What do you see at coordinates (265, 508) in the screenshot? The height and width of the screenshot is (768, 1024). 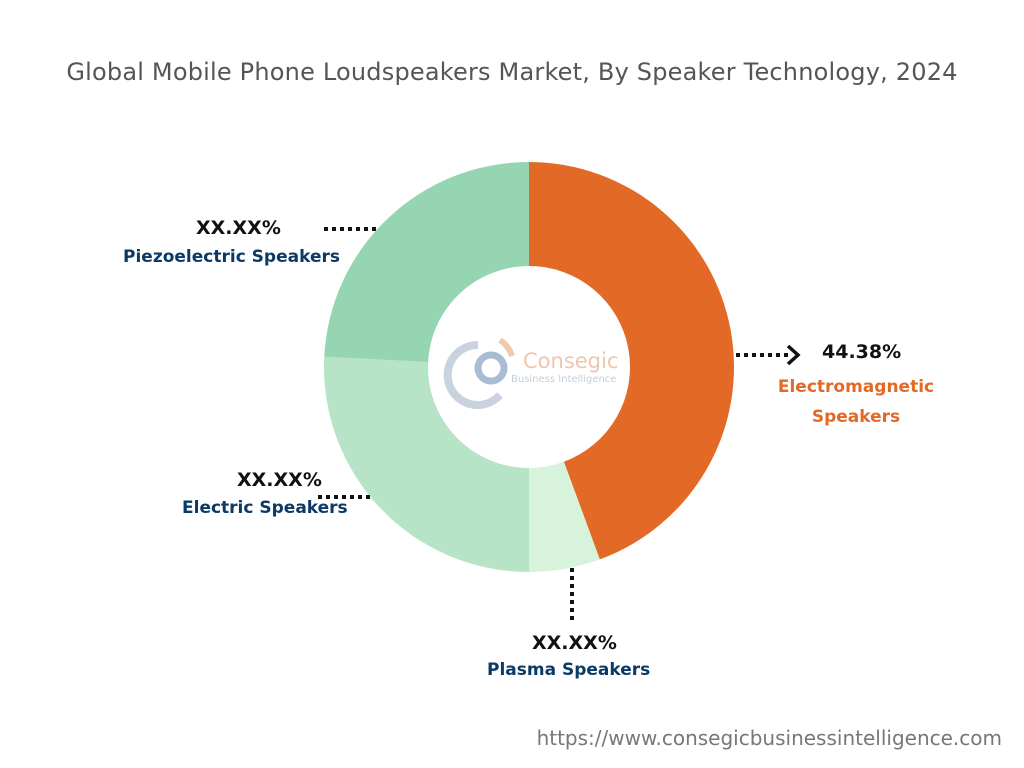 I see `electric-label: Electric Speakers` at bounding box center [265, 508].